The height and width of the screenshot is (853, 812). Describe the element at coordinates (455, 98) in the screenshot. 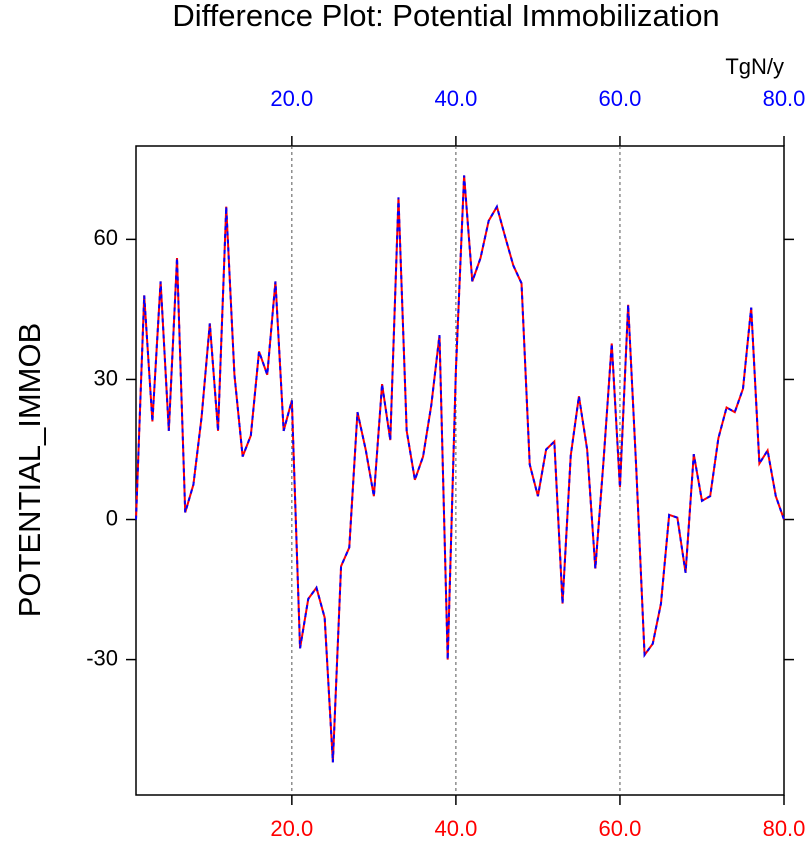

I see `x2-tick-label: 40.0` at that location.